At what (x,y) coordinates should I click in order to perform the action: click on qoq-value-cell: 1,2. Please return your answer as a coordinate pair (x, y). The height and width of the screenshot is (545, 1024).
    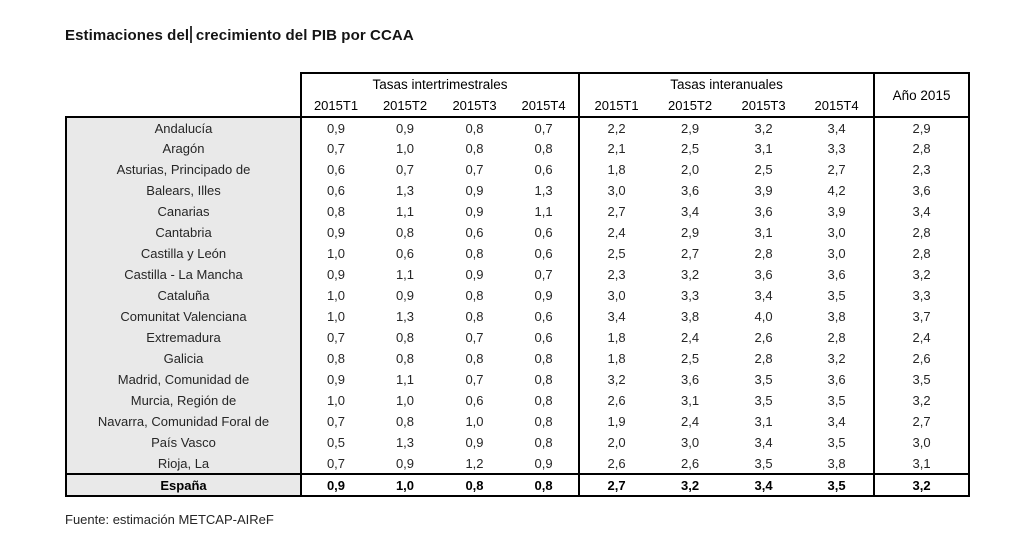
    Looking at the image, I should click on (474, 463).